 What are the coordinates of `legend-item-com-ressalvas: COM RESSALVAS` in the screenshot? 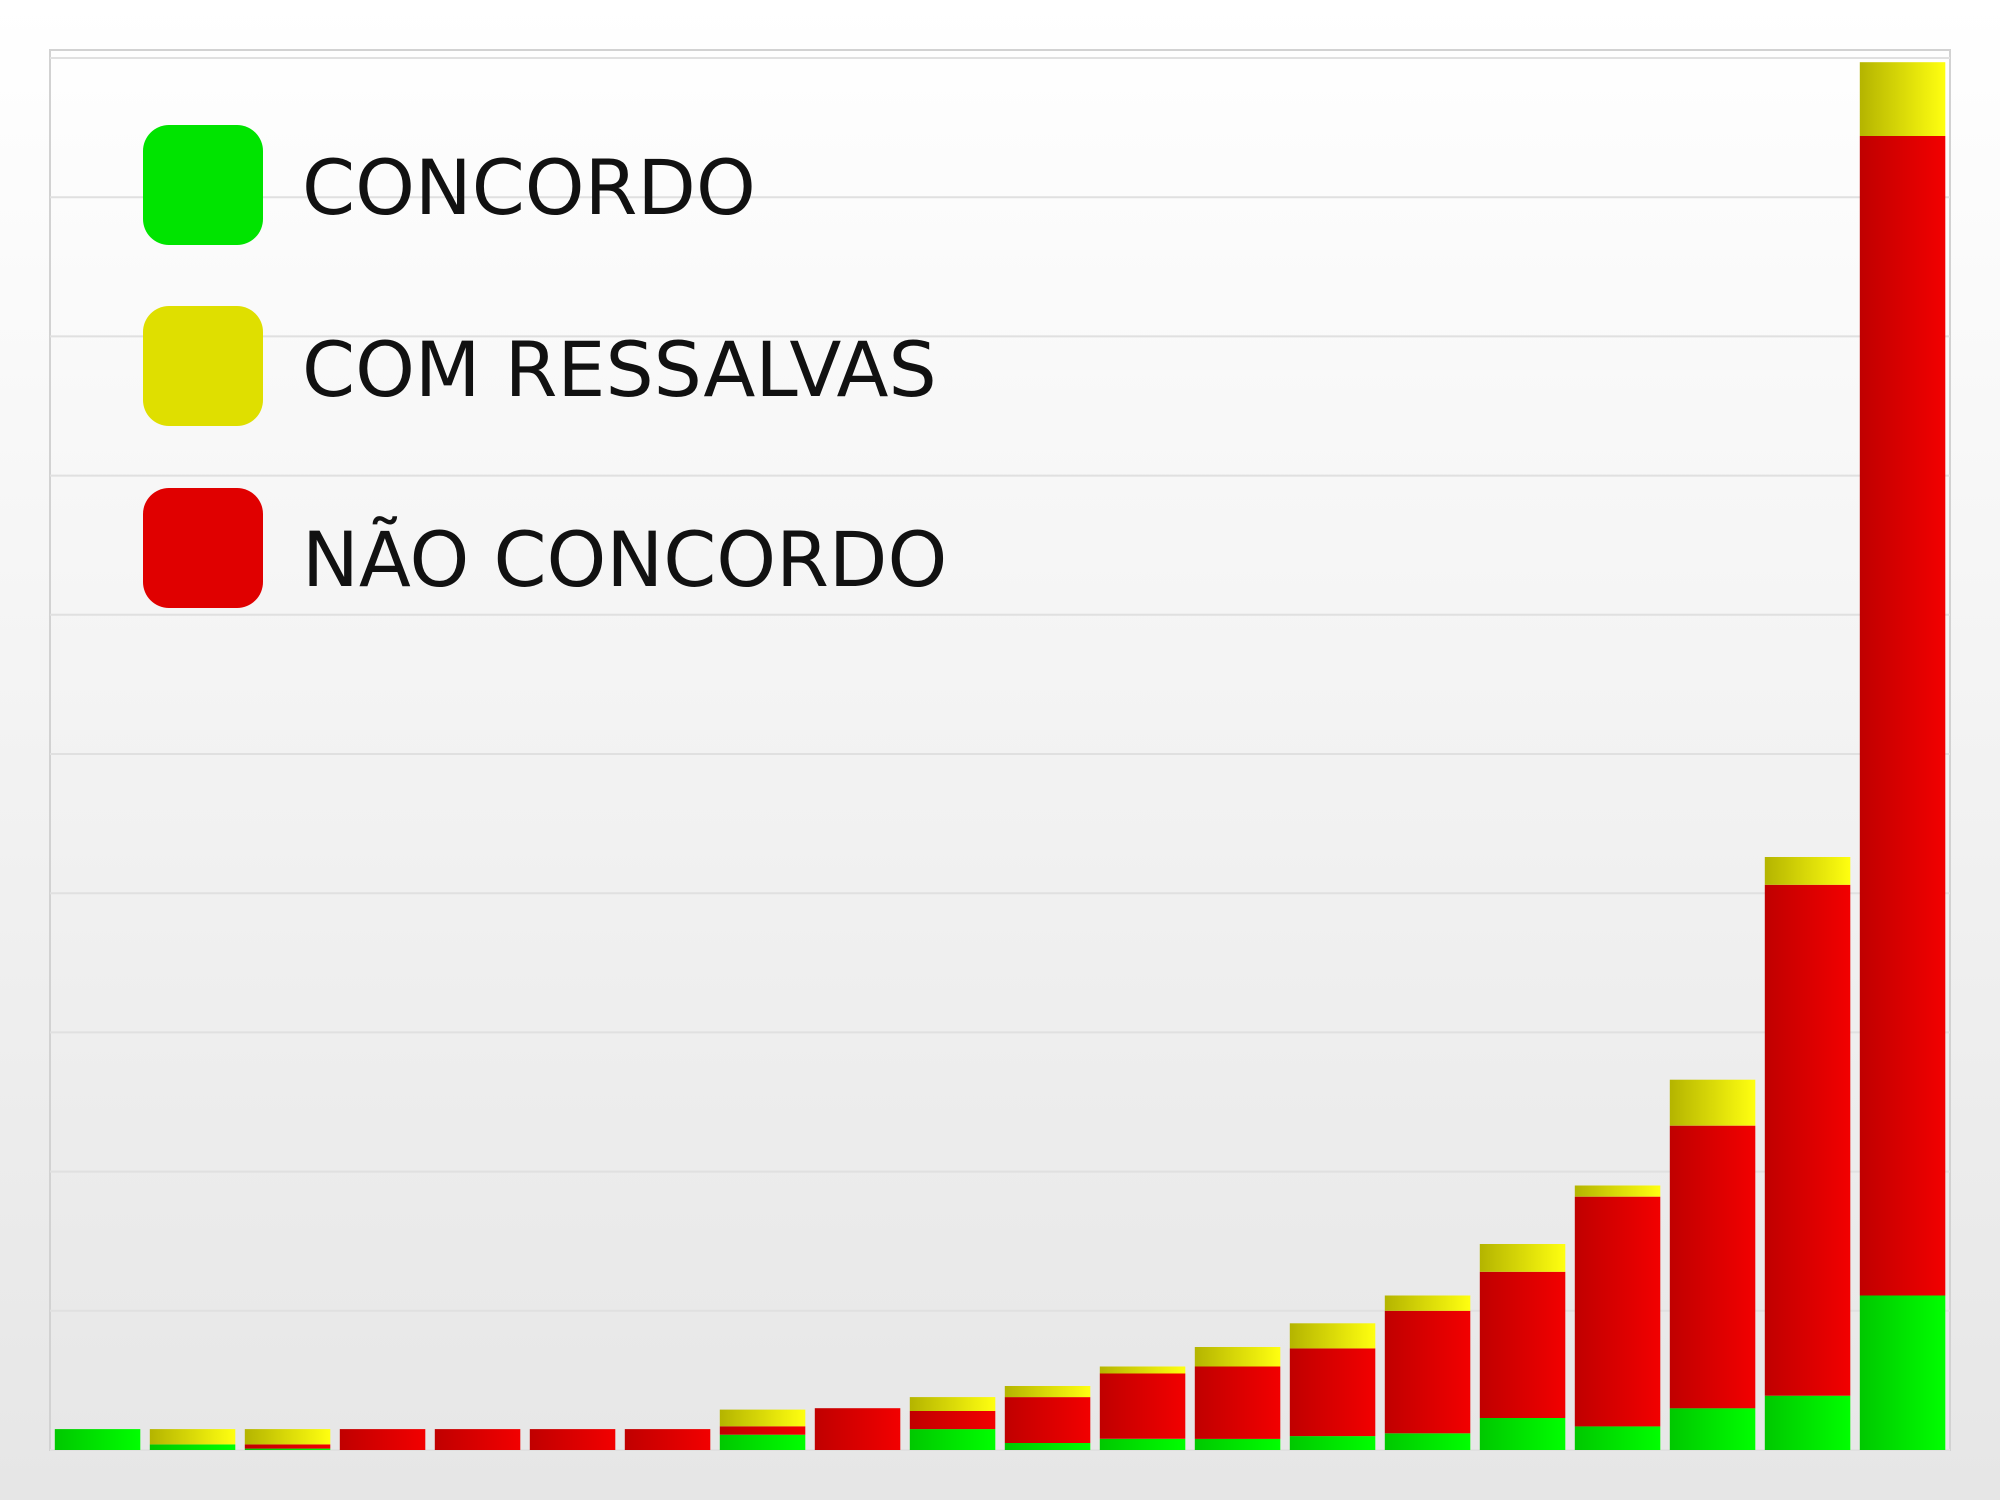 It's located at (540, 366).